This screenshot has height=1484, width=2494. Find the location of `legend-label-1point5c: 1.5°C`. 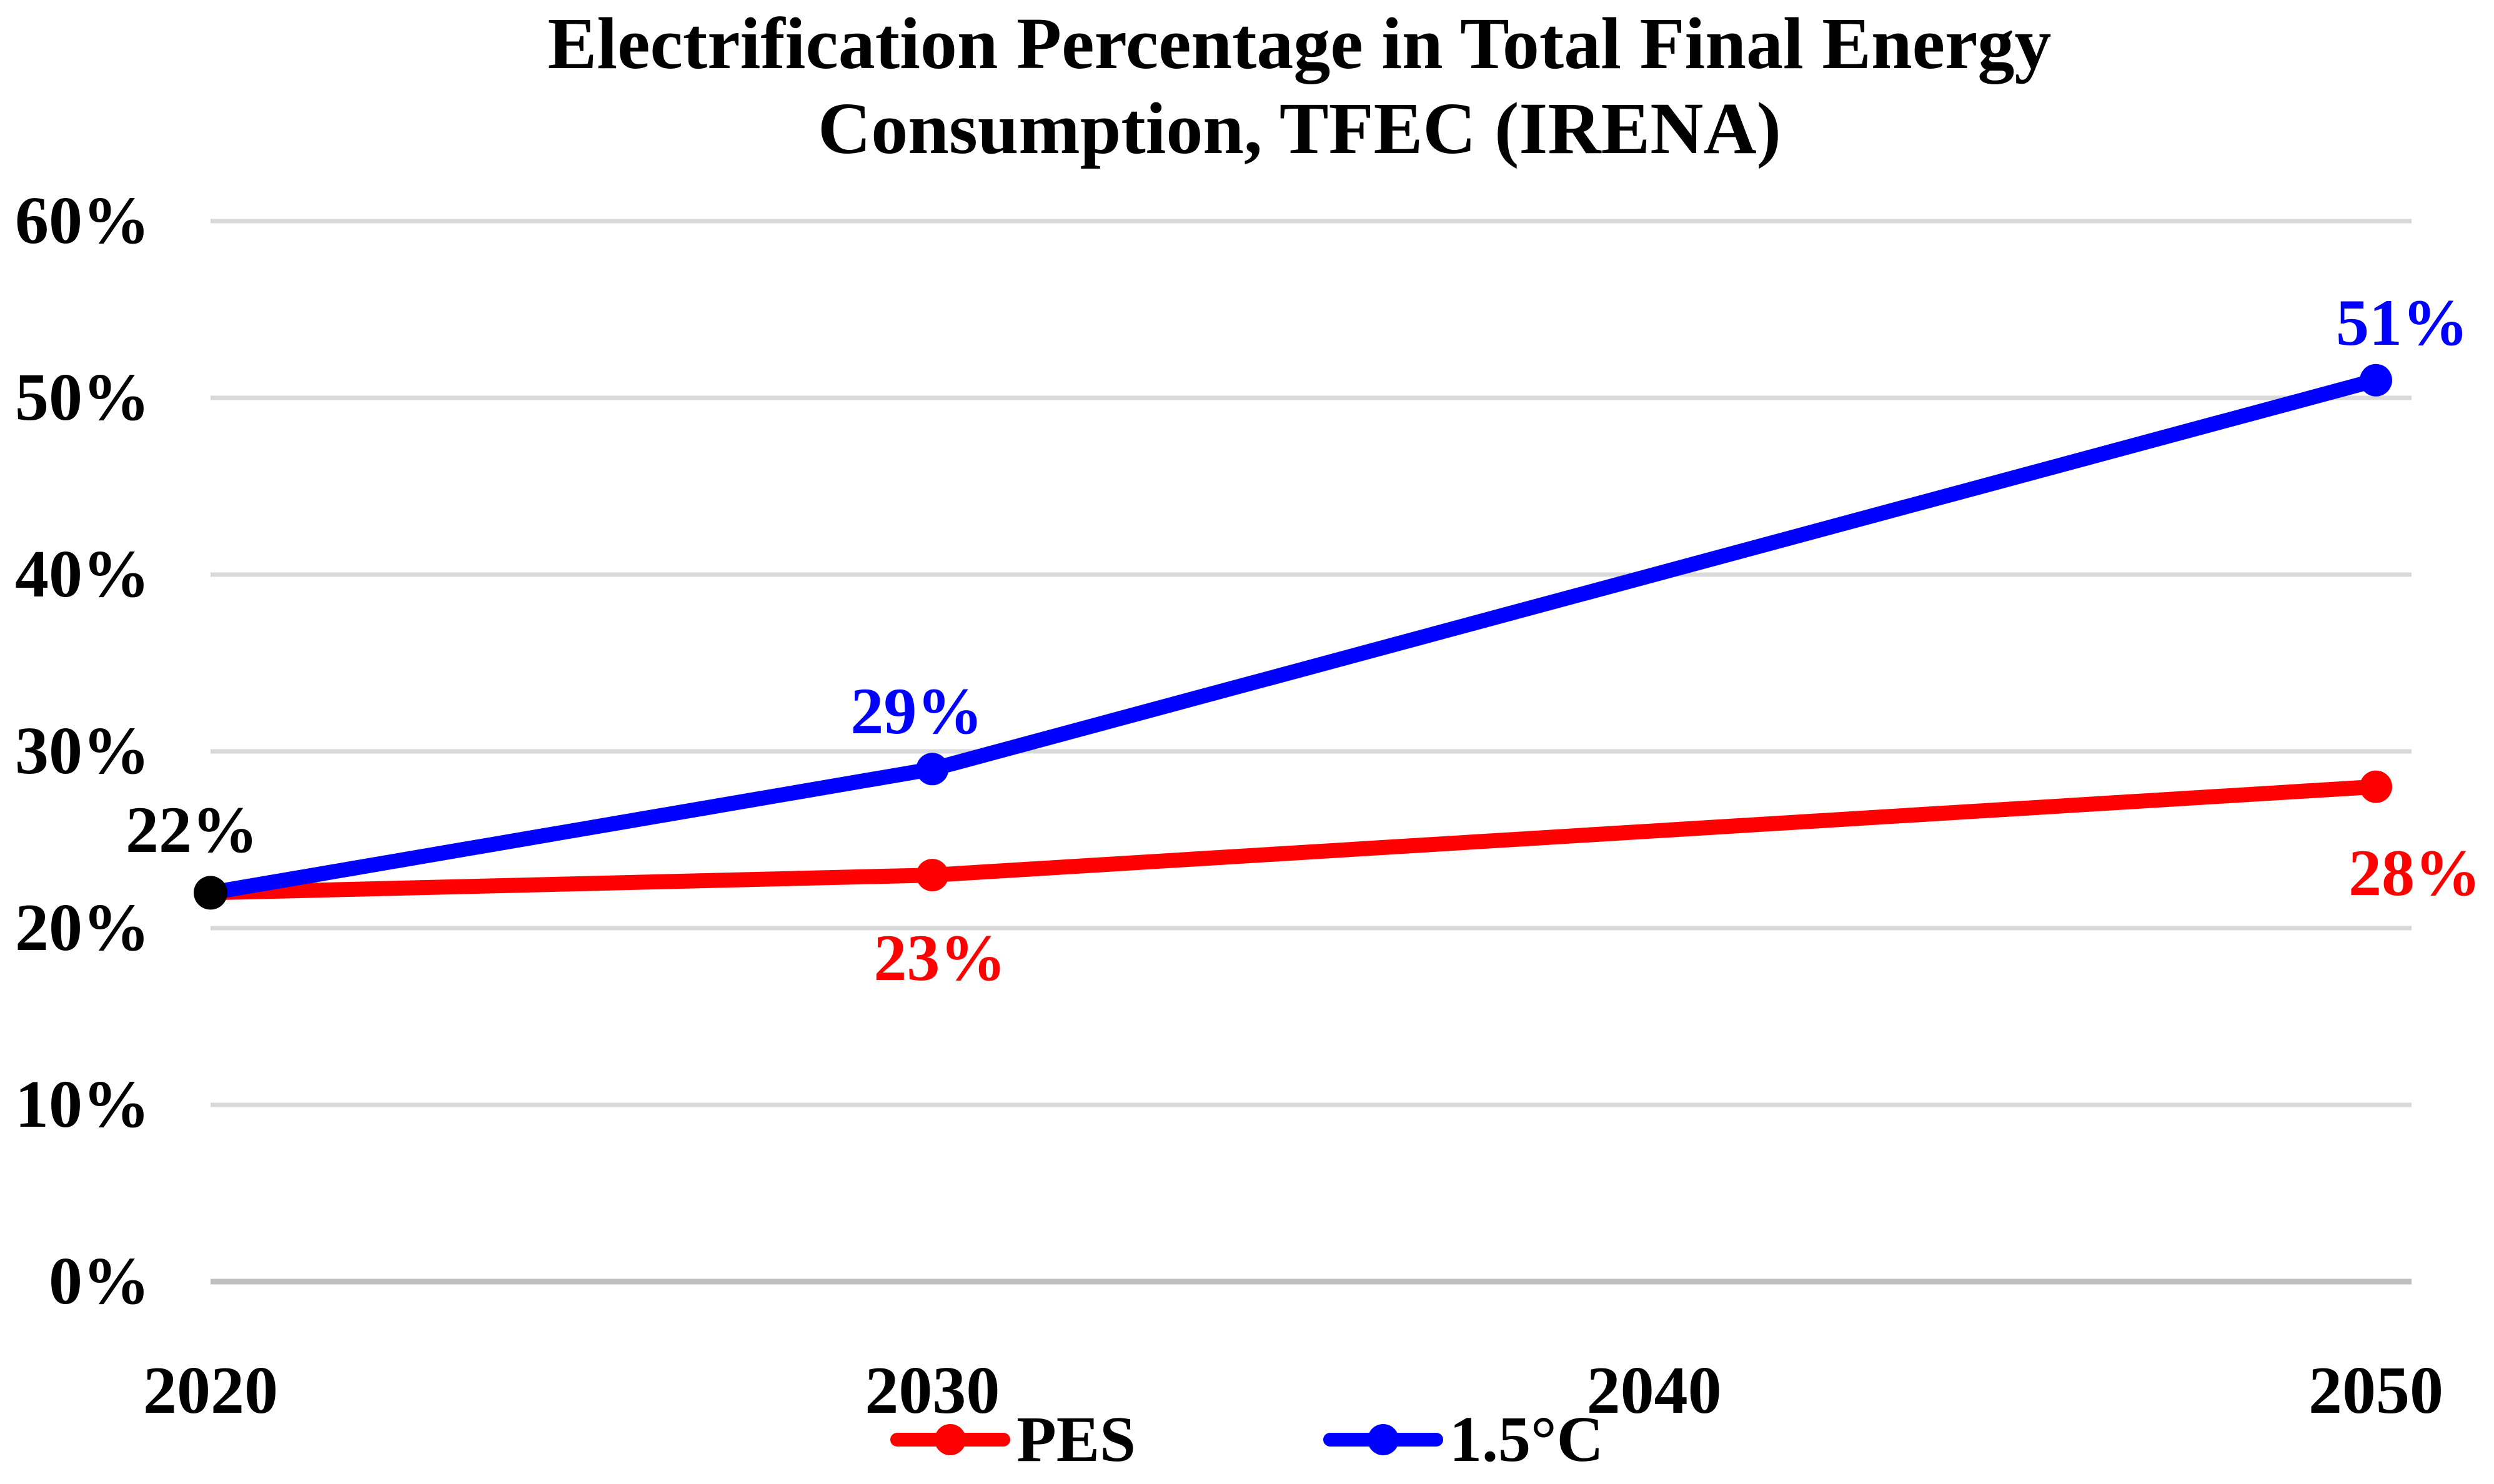

legend-label-1point5c: 1.5°C is located at coordinates (1526, 1439).